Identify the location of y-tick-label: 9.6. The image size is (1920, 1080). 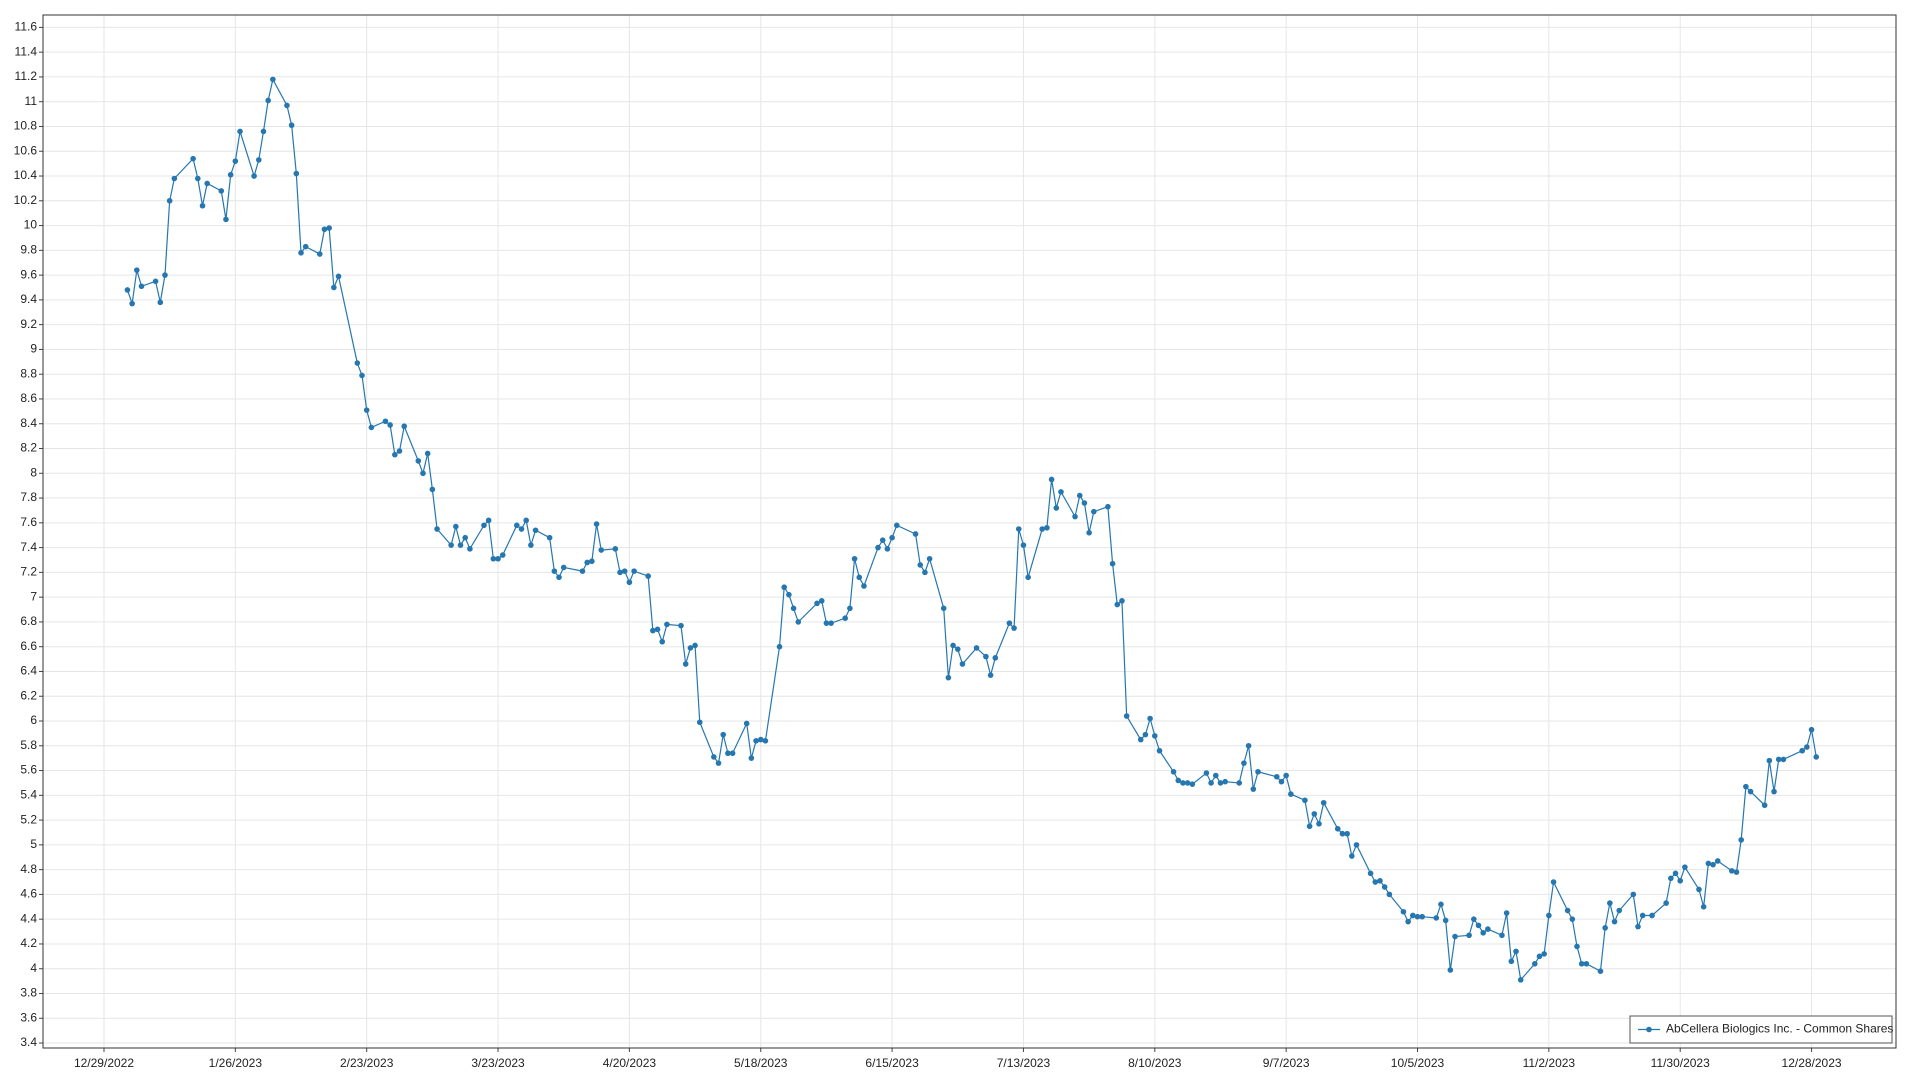
(28, 274).